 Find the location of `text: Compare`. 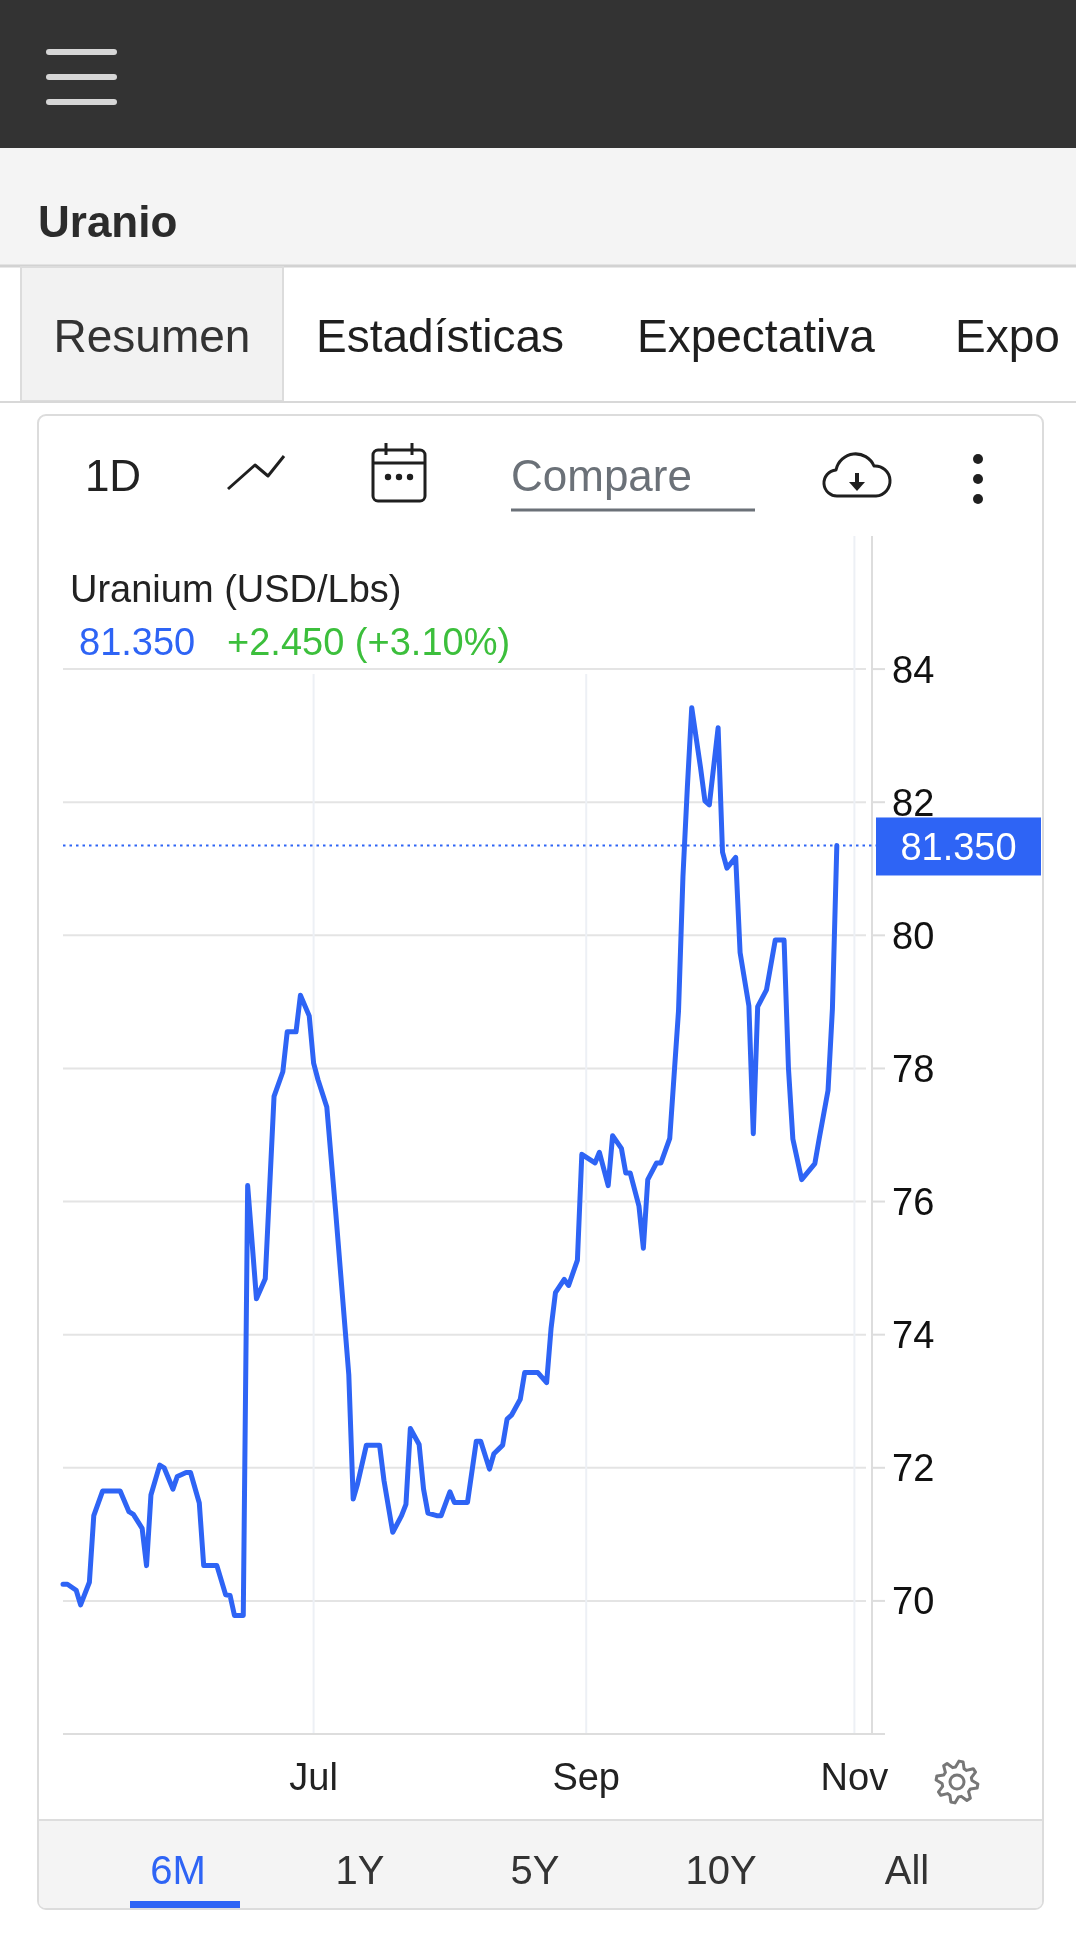

text: Compare is located at coordinates (601, 475).